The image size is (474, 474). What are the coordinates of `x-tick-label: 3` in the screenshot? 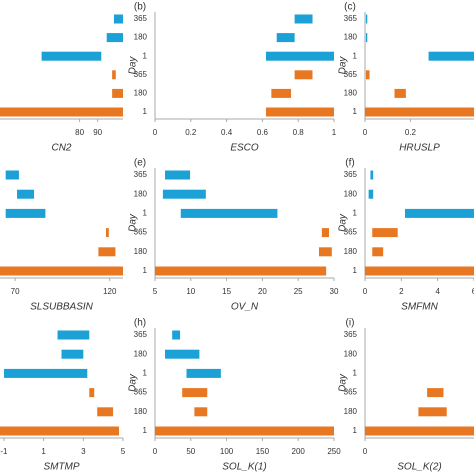 It's located at (83, 451).